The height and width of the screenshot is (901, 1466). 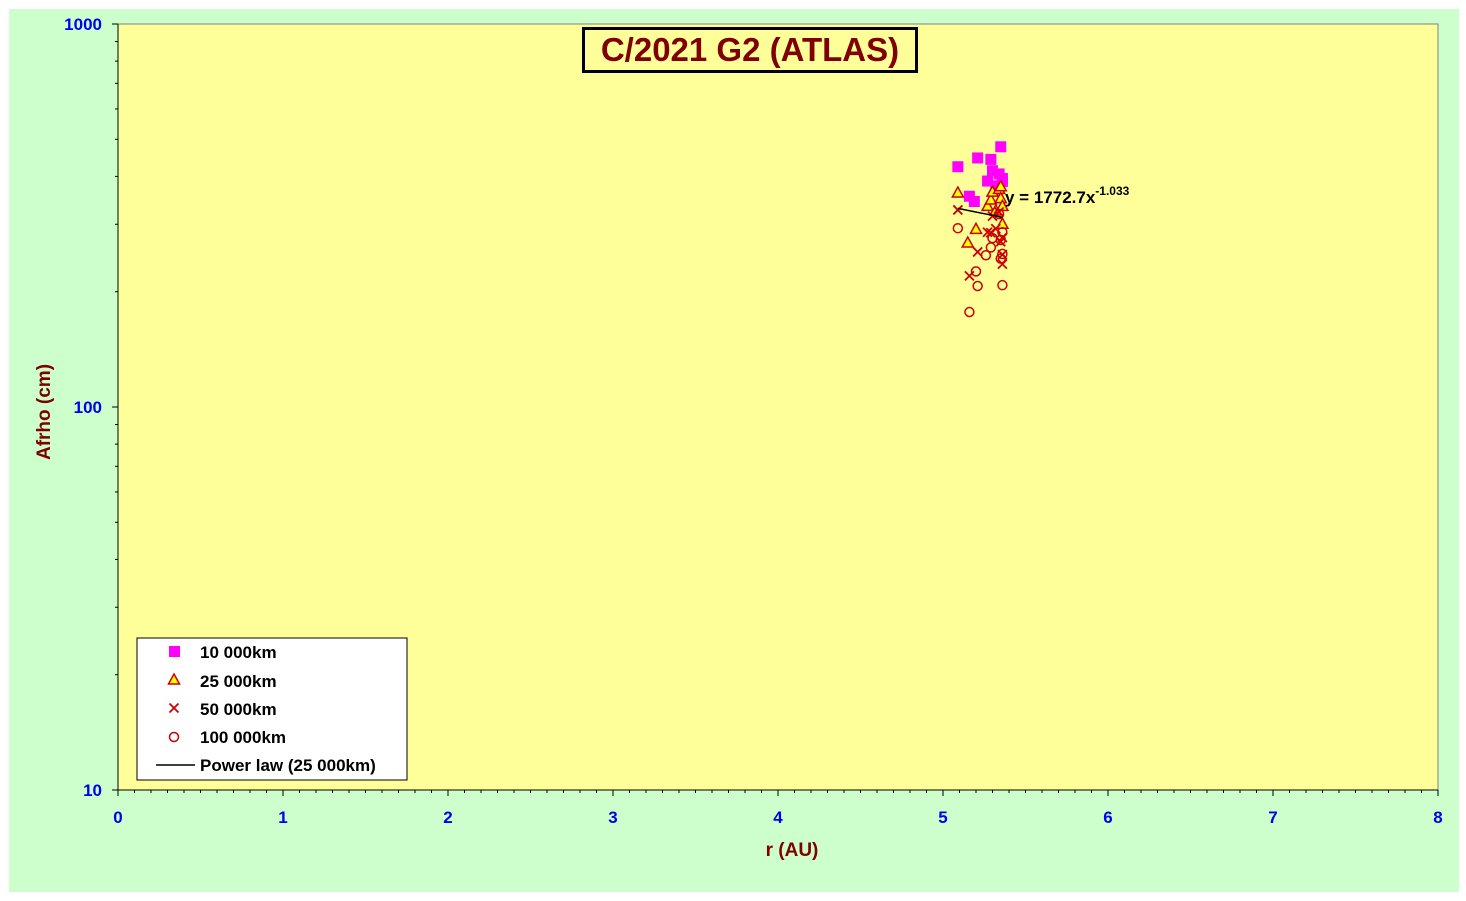 I want to click on y-axis-title: Afrho (cm), so click(x=44, y=412).